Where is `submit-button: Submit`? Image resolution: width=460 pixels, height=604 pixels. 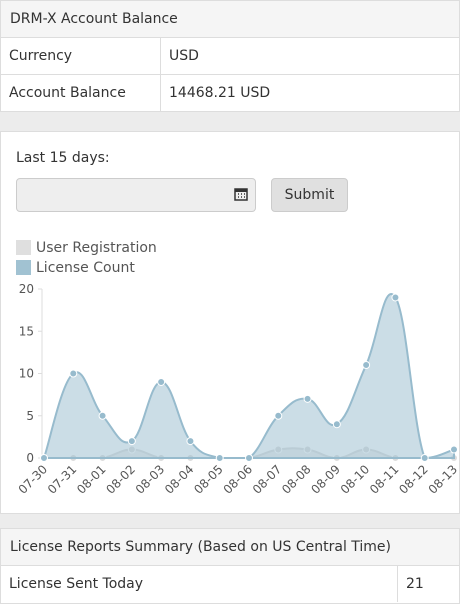 submit-button: Submit is located at coordinates (309, 195).